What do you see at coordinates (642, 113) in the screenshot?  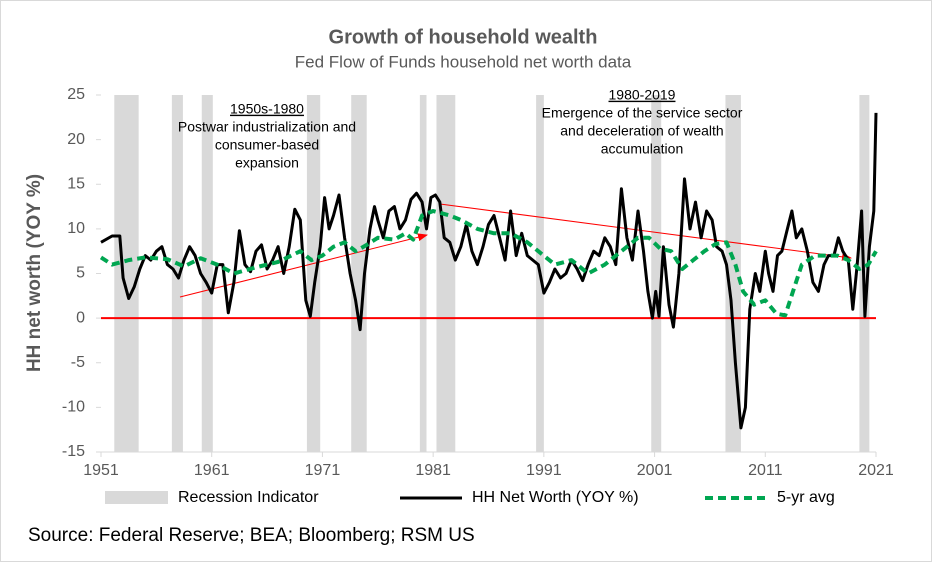 I see `annotation-line: Emergence of the service sector` at bounding box center [642, 113].